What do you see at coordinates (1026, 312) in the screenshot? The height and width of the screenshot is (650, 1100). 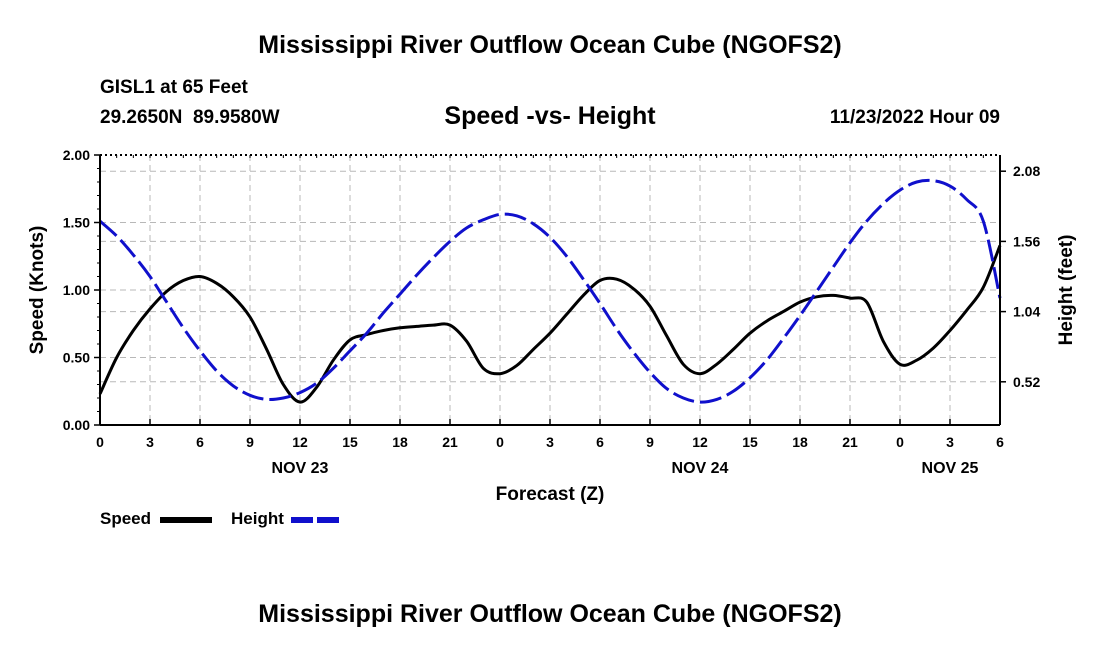 I see `y2-tick-label: 1.04` at bounding box center [1026, 312].